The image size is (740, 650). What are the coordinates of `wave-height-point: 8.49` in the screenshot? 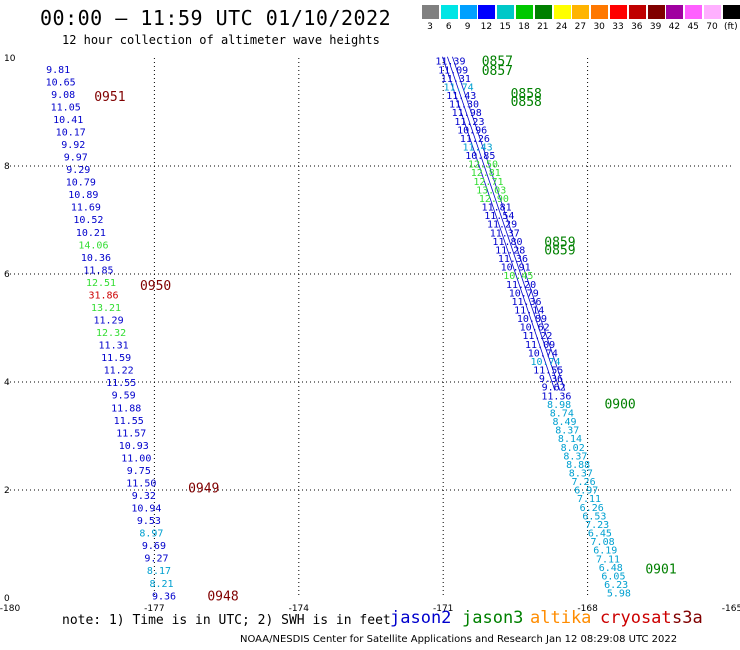 It's located at (564, 422).